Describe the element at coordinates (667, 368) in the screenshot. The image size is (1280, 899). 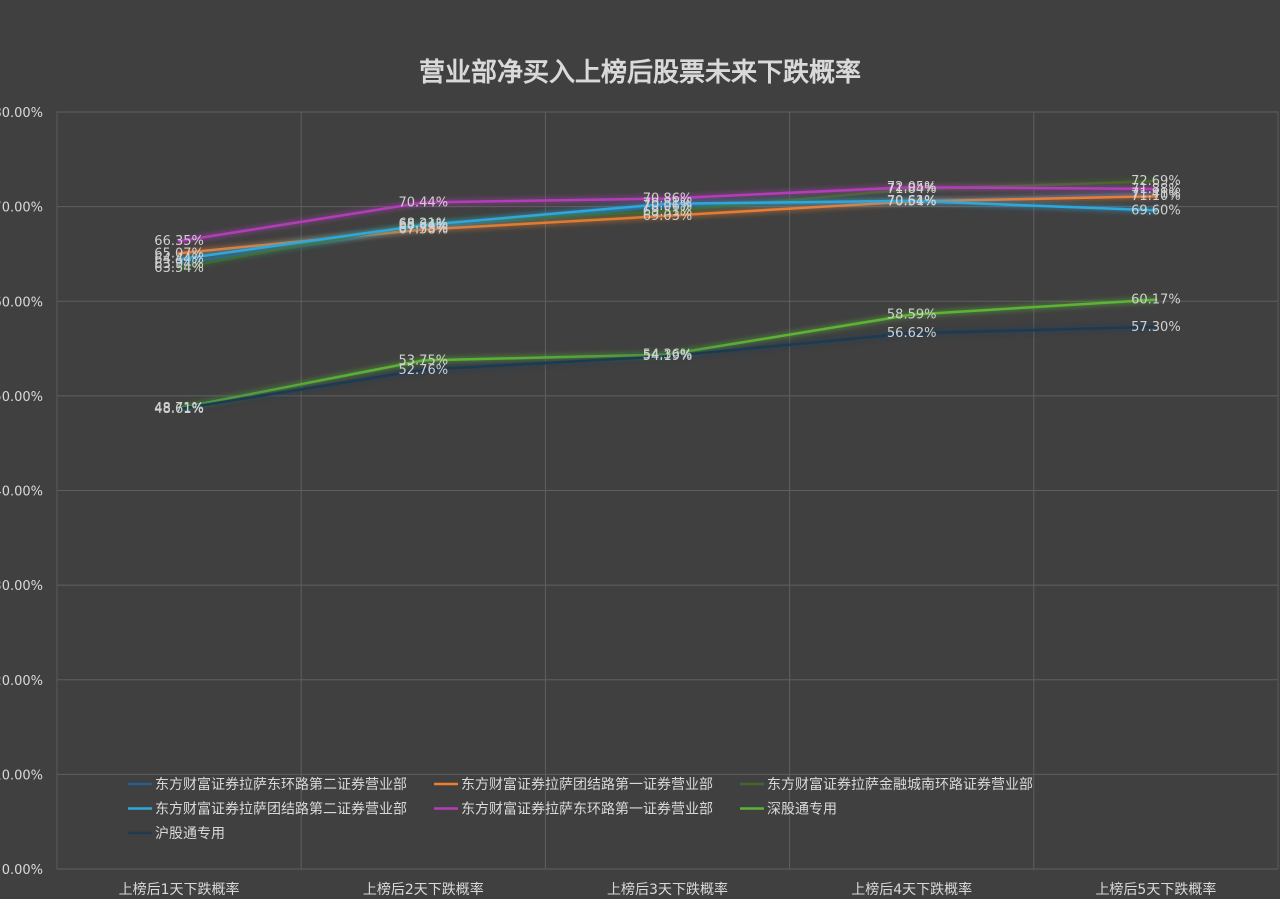
I see `series-line` at that location.